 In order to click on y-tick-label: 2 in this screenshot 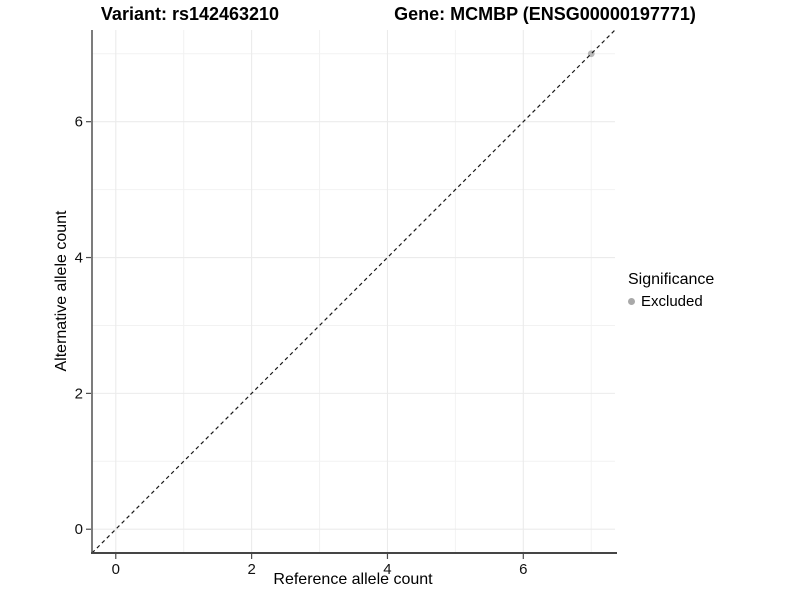, I will do `click(79, 393)`.